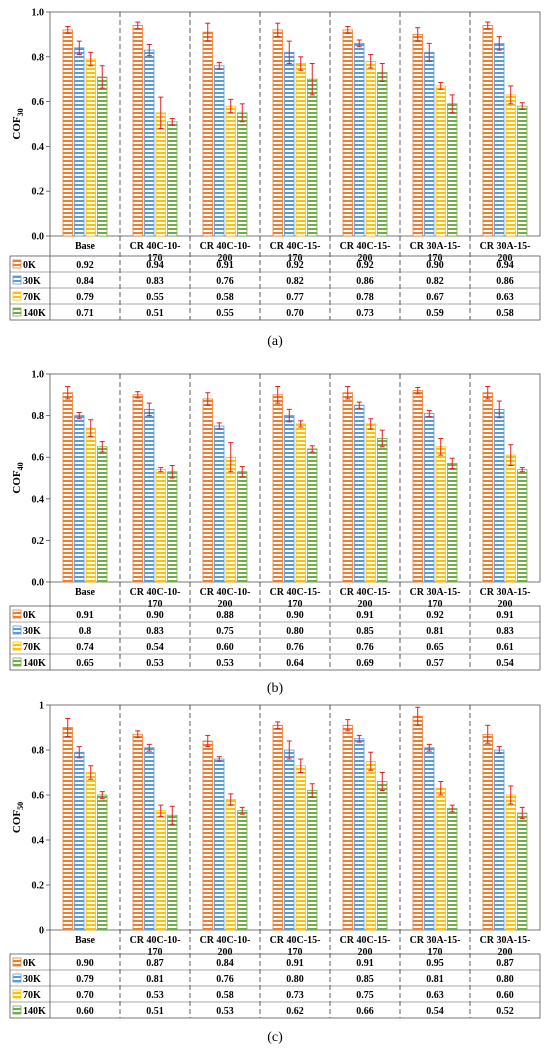 The image size is (550, 1051). Describe the element at coordinates (435, 281) in the screenshot. I see `table-cell-value: 0.82` at that location.